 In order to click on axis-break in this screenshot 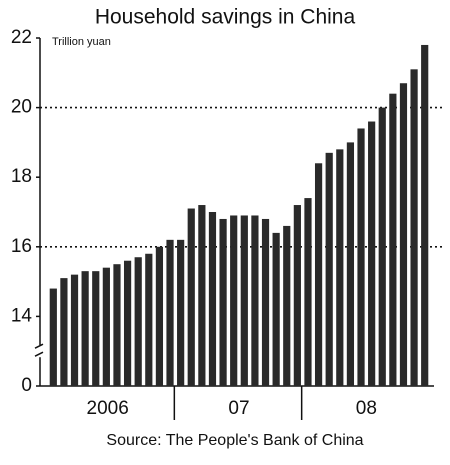, I will do `click(39, 350)`.